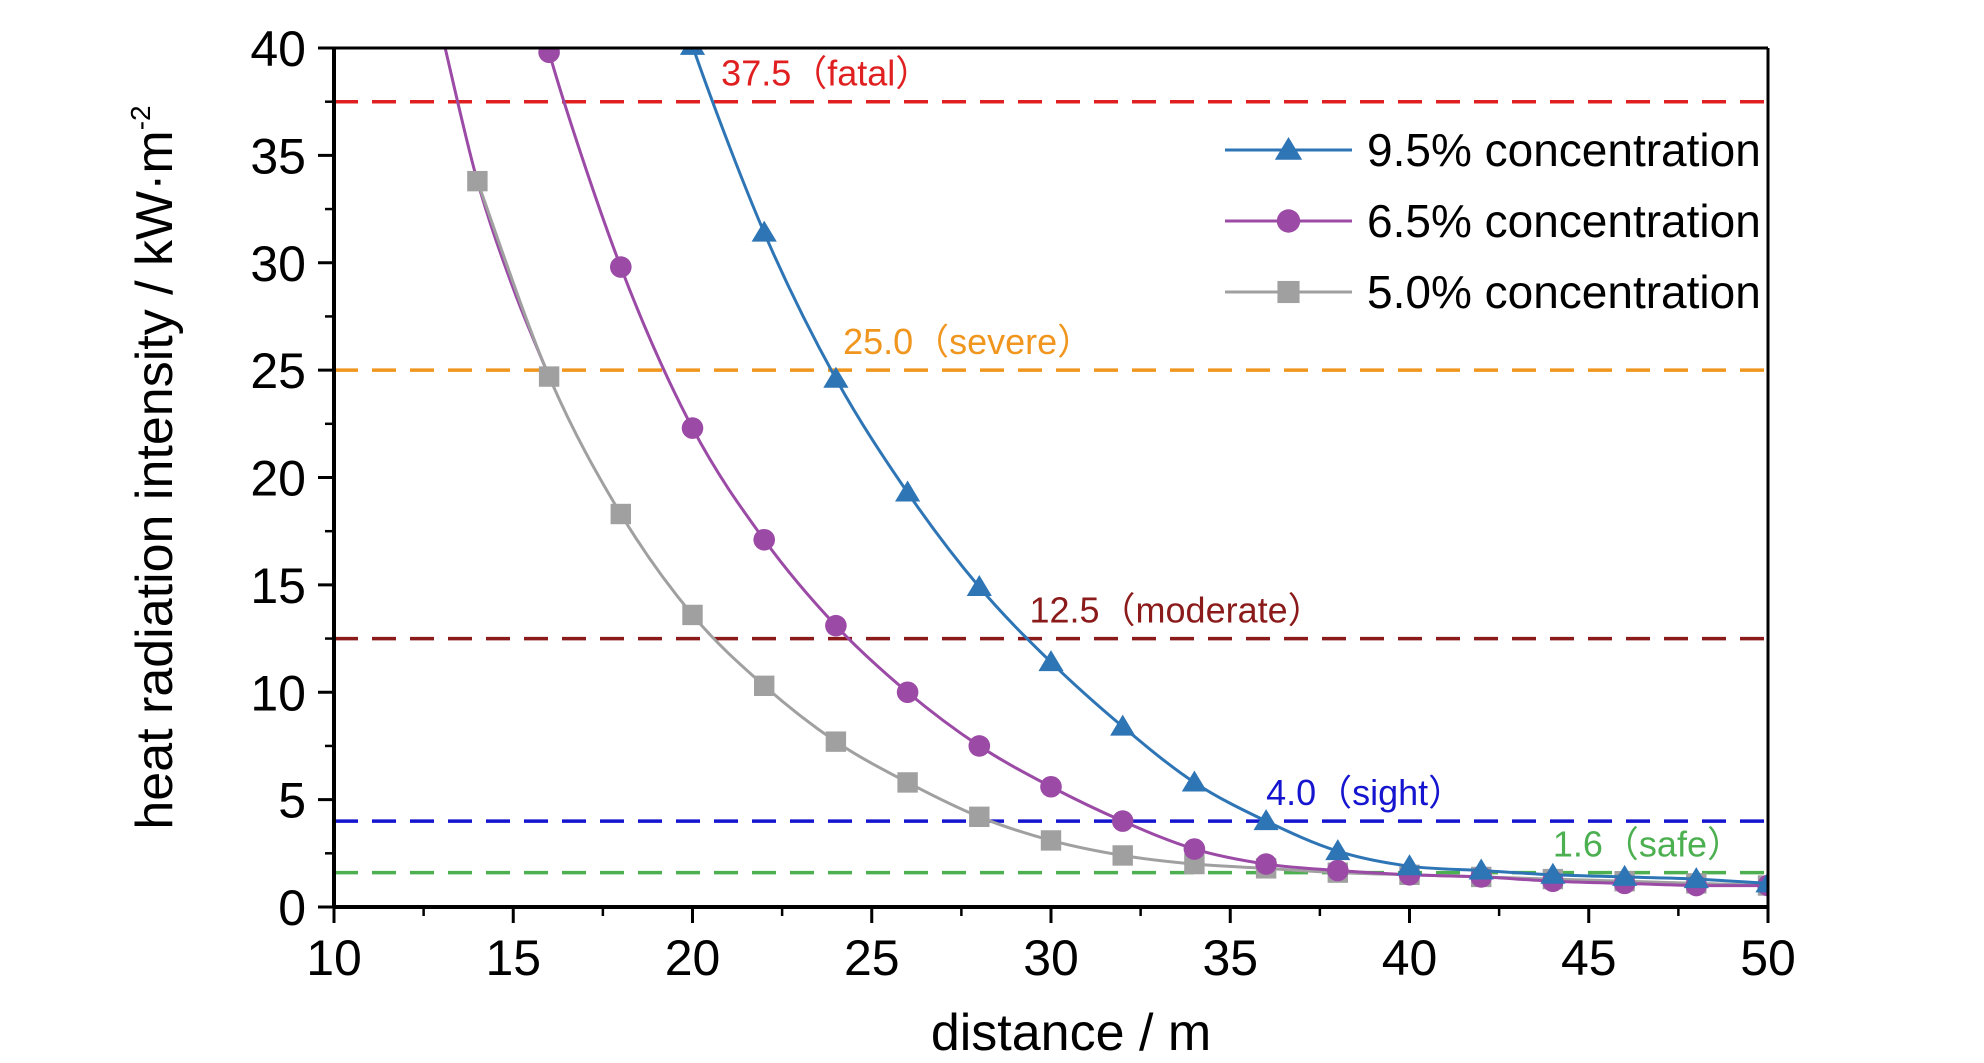 The width and height of the screenshot is (1984, 1063). Describe the element at coordinates (334, 958) in the screenshot. I see `x-tick-label: 10` at that location.